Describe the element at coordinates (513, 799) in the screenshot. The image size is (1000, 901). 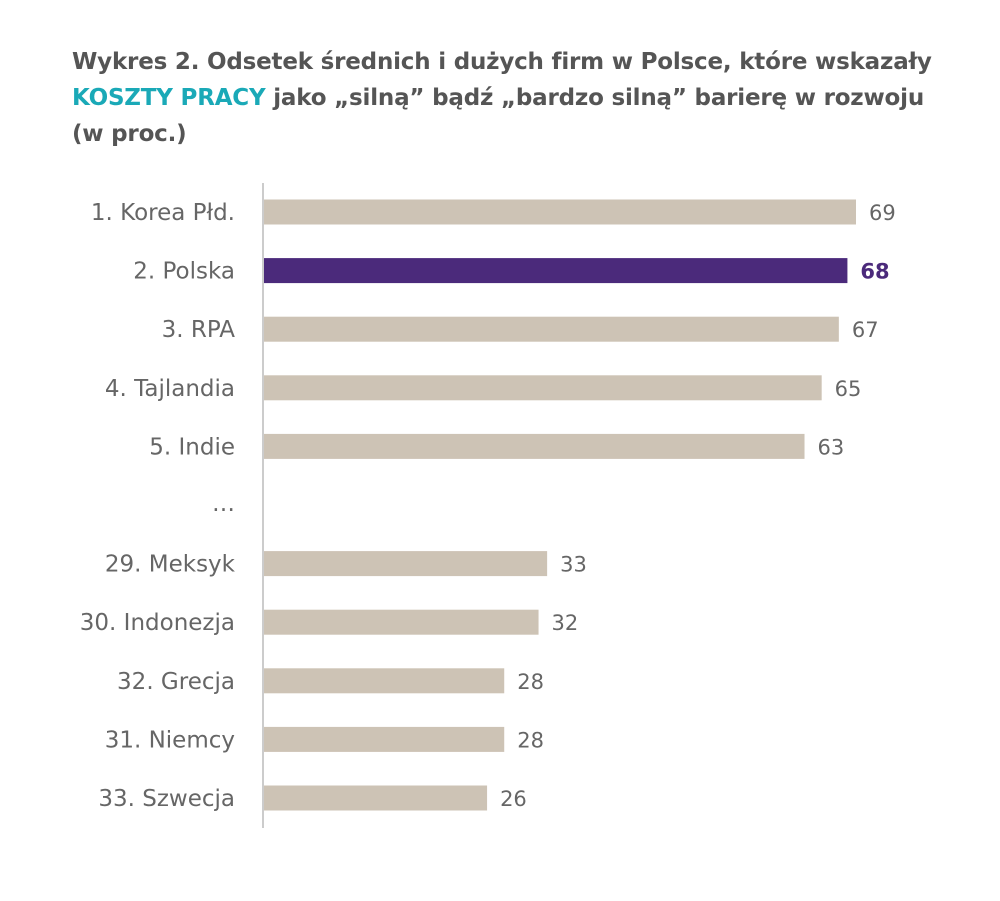
I see `value-label: 26` at that location.